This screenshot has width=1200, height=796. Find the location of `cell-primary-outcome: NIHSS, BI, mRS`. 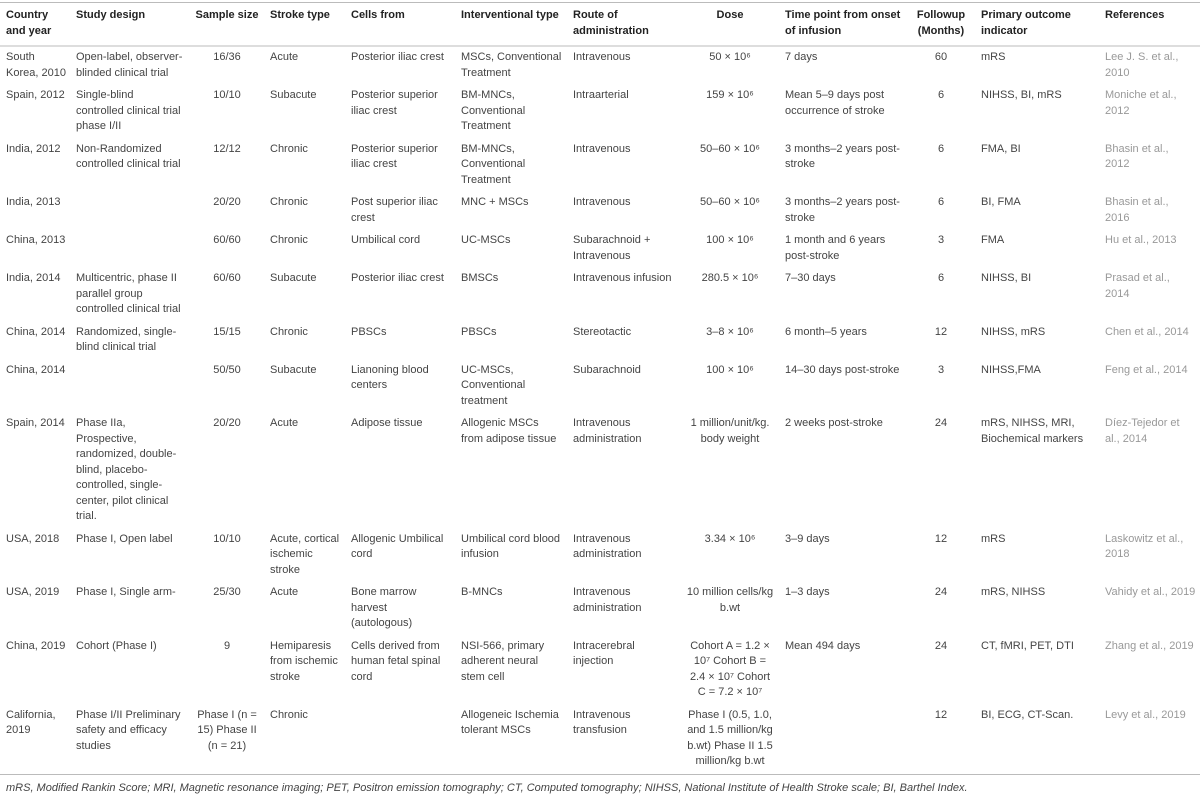

cell-primary-outcome: NIHSS, BI, mRS is located at coordinates (1021, 95).